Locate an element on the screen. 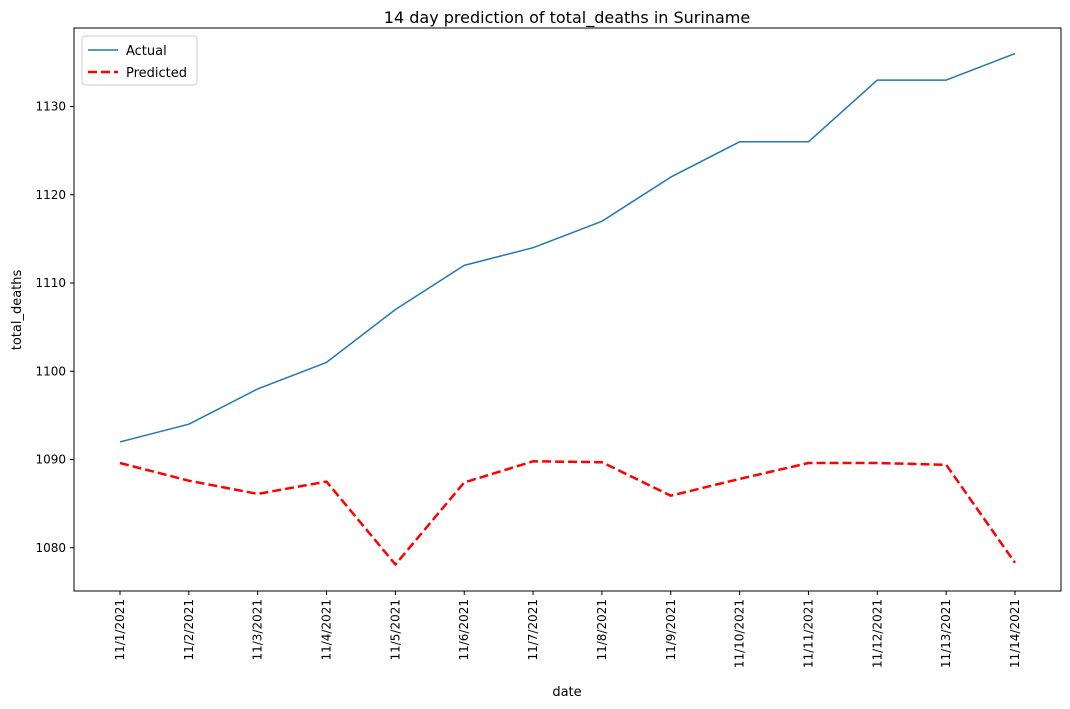 This screenshot has height=709, width=1070. series-line-predicted is located at coordinates (568, 513).